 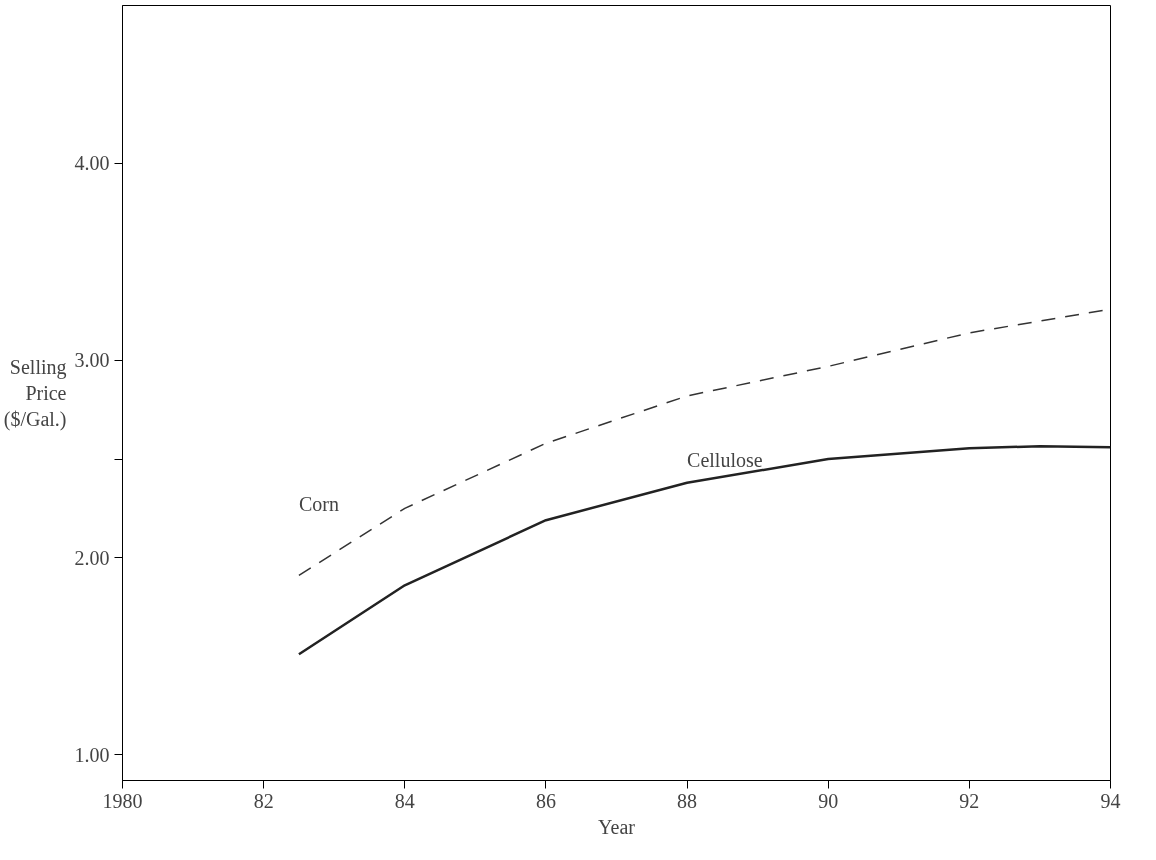 I want to click on x-tick-label: 84, so click(x=404, y=800).